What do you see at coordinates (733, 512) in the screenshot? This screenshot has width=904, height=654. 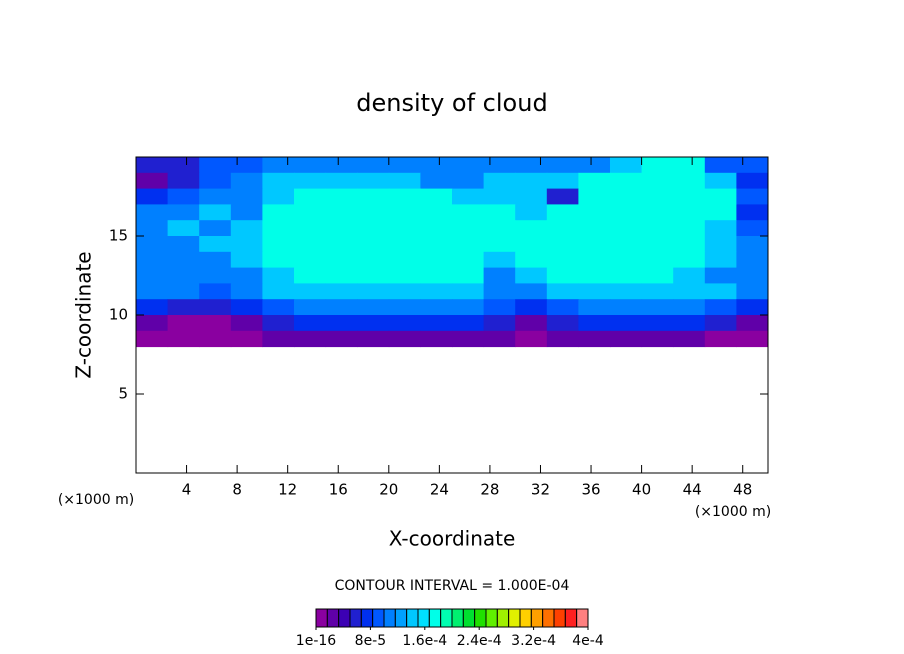 I see `x-unit: (×1000 m)` at bounding box center [733, 512].